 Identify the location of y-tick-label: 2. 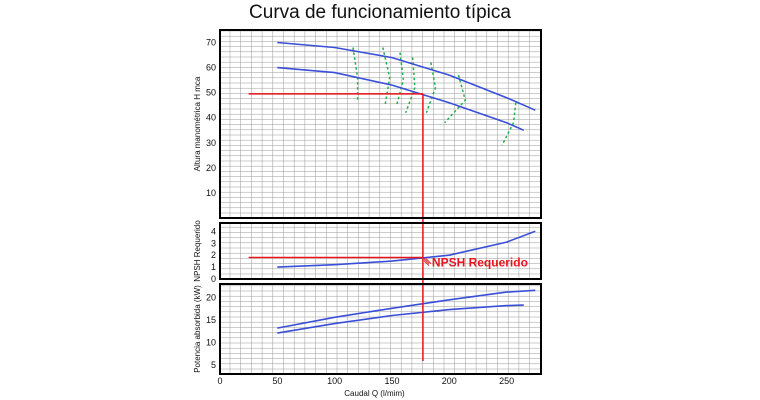
(213, 255).